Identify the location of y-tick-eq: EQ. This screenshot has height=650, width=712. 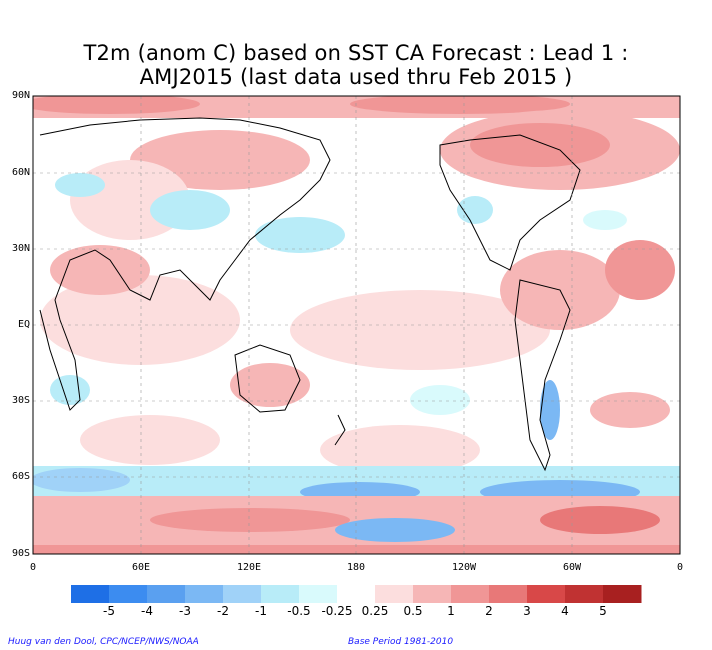
(23, 324).